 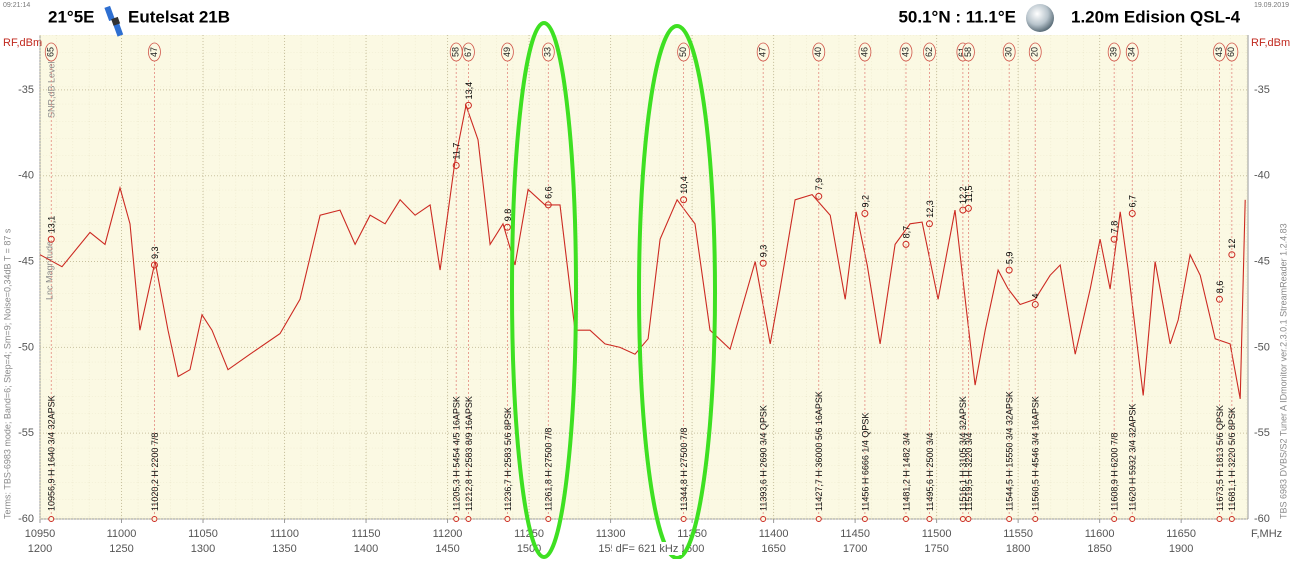 I want to click on x-tick-label: 11650, so click(x=1181, y=534).